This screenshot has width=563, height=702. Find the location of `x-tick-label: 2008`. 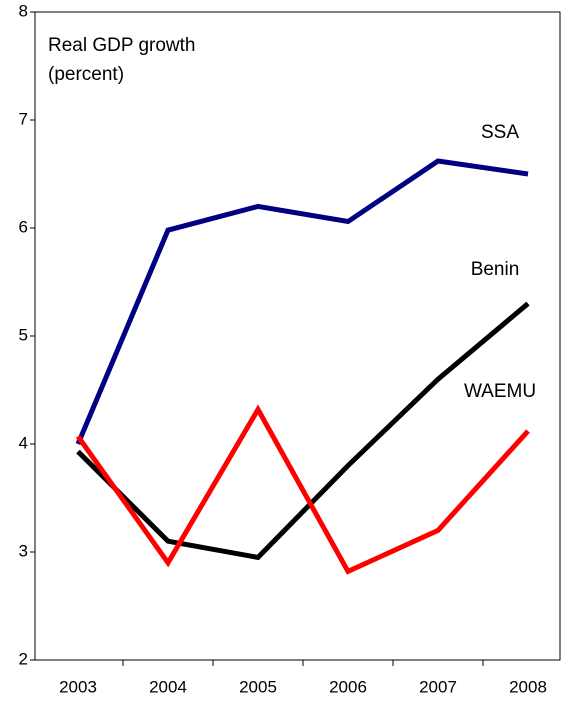

x-tick-label: 2008 is located at coordinates (528, 686).